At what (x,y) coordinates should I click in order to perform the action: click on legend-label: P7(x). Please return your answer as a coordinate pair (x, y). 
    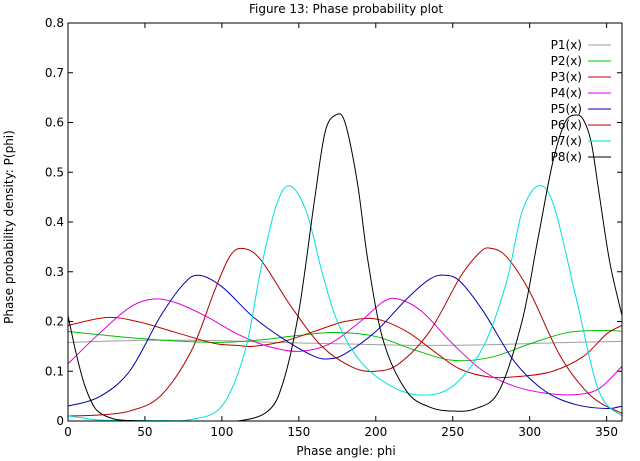
    Looking at the image, I should click on (566, 141).